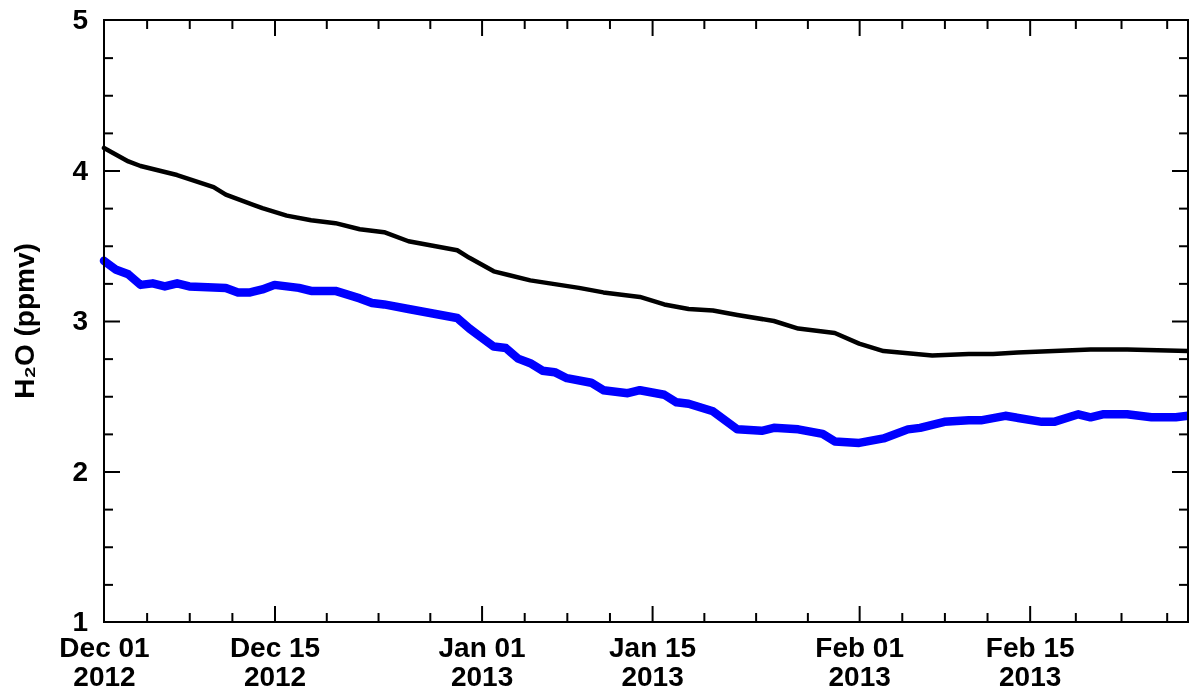 Image resolution: width=1189 pixels, height=687 pixels. I want to click on y-axis-title: H₂O (ppmv), so click(24, 321).